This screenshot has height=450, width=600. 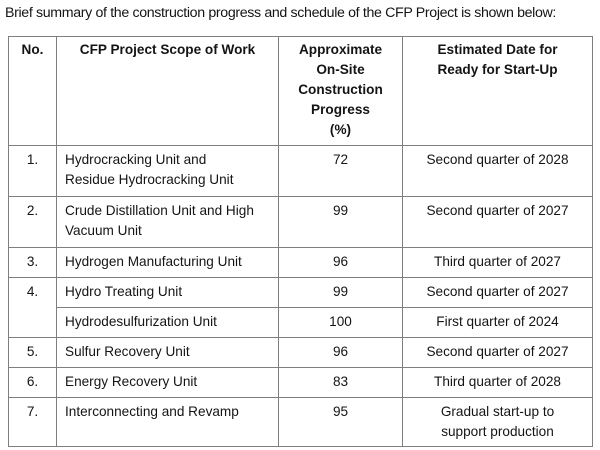 I want to click on row-date: Third quarter of 2028, so click(x=497, y=382).